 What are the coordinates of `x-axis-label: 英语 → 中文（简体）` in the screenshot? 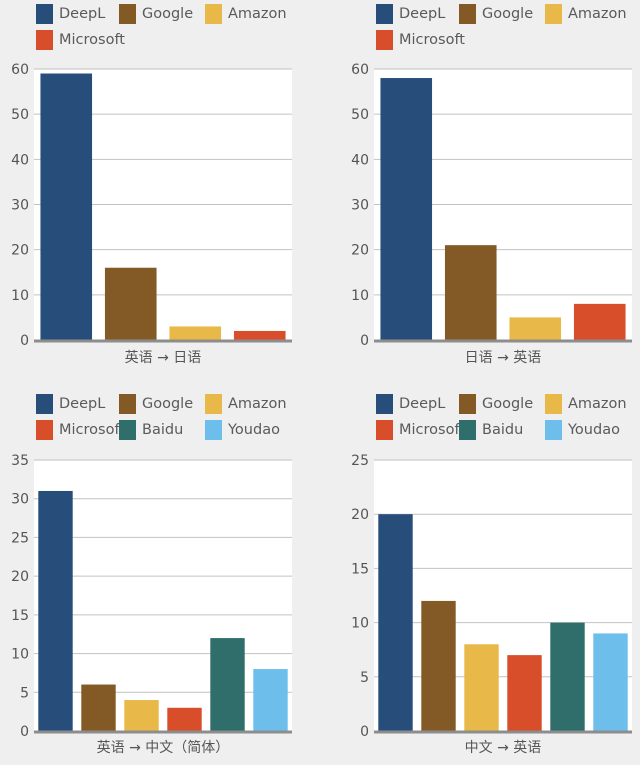 It's located at (163, 747).